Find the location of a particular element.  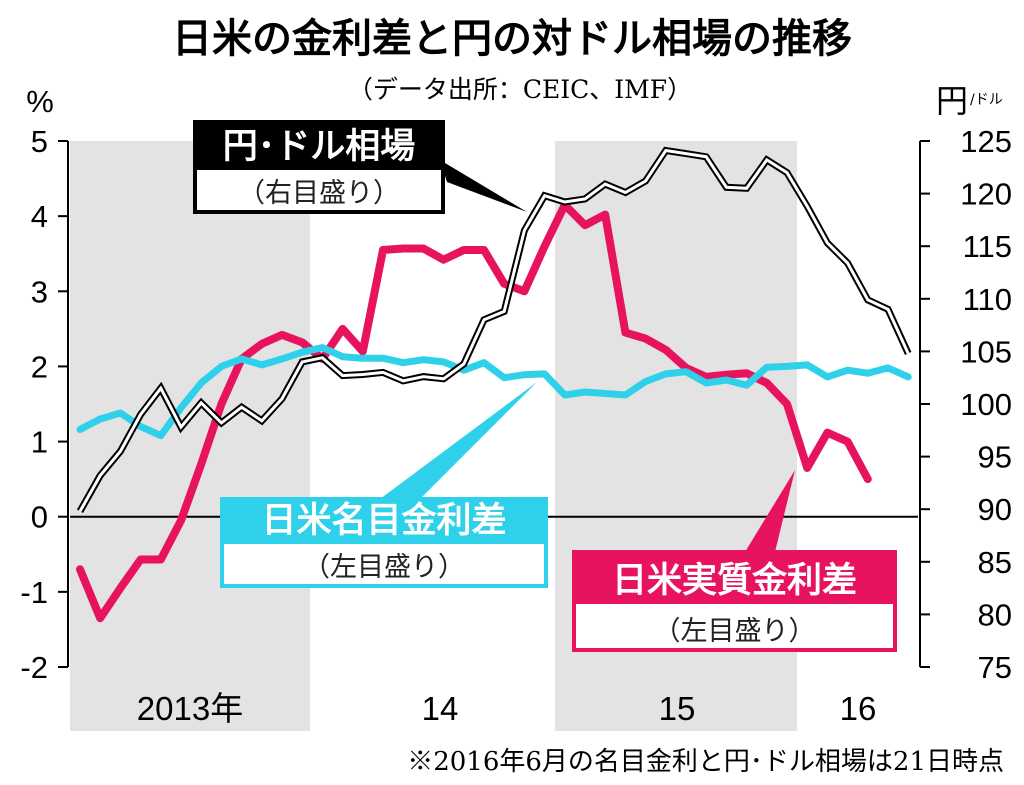

right-tick-label: 95 is located at coordinates (995, 457).